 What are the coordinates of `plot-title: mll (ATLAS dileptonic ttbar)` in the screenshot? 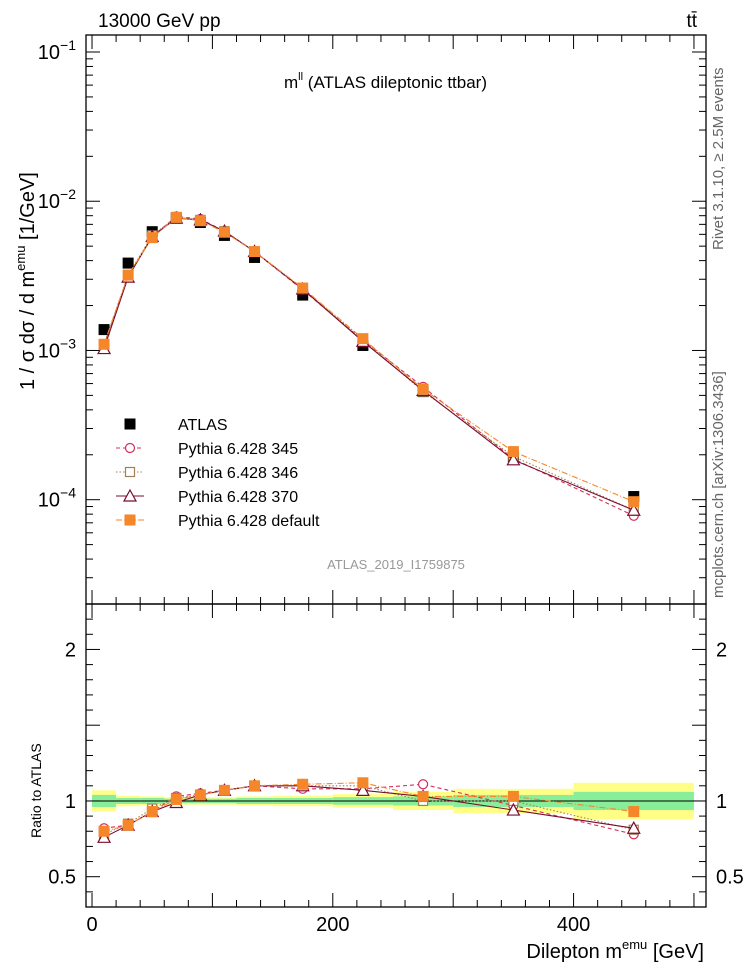 It's located at (385, 81).